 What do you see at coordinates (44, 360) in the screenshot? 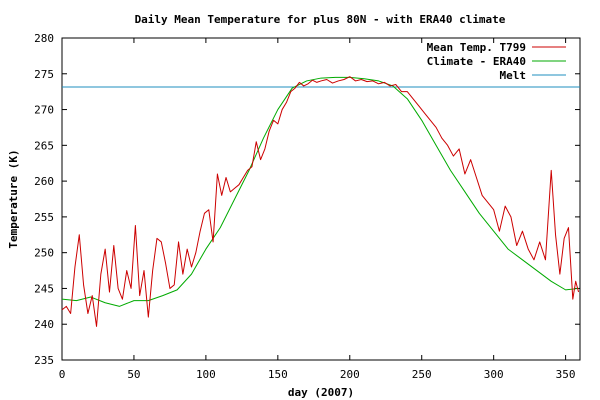
I see `y-tick-label: 235` at bounding box center [44, 360].